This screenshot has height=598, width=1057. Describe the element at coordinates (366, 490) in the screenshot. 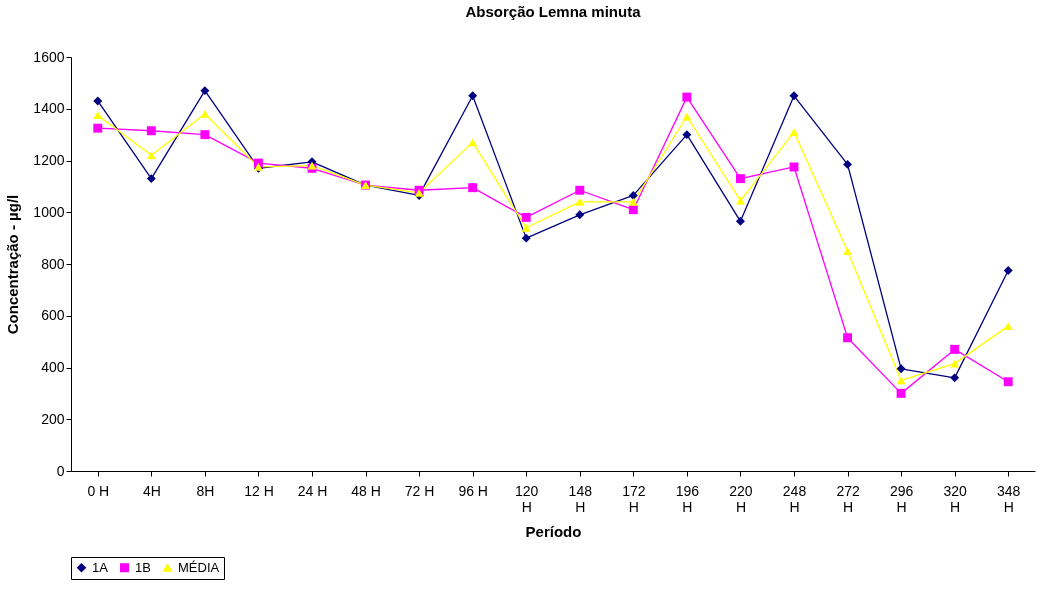

I see `x-tick-label: 48 H` at that location.